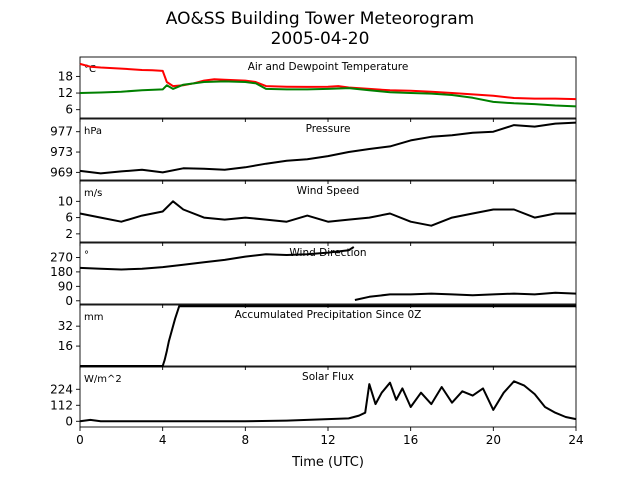  I want to click on panel-unit-label: mm, so click(93, 317).